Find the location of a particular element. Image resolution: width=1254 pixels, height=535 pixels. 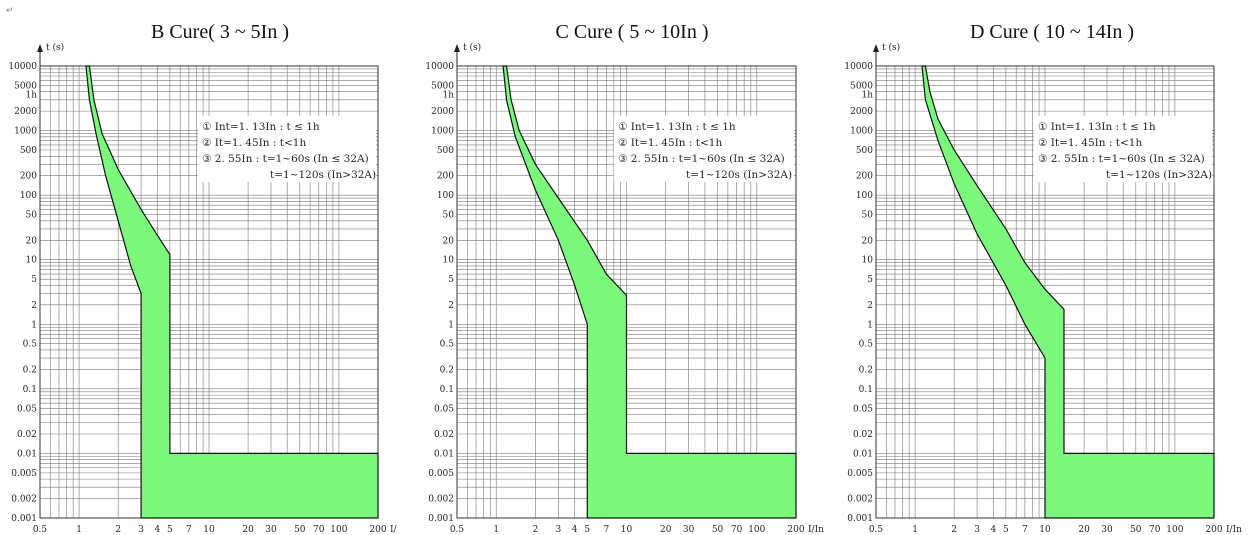

y-tick-label: 1 is located at coordinates (34, 325).